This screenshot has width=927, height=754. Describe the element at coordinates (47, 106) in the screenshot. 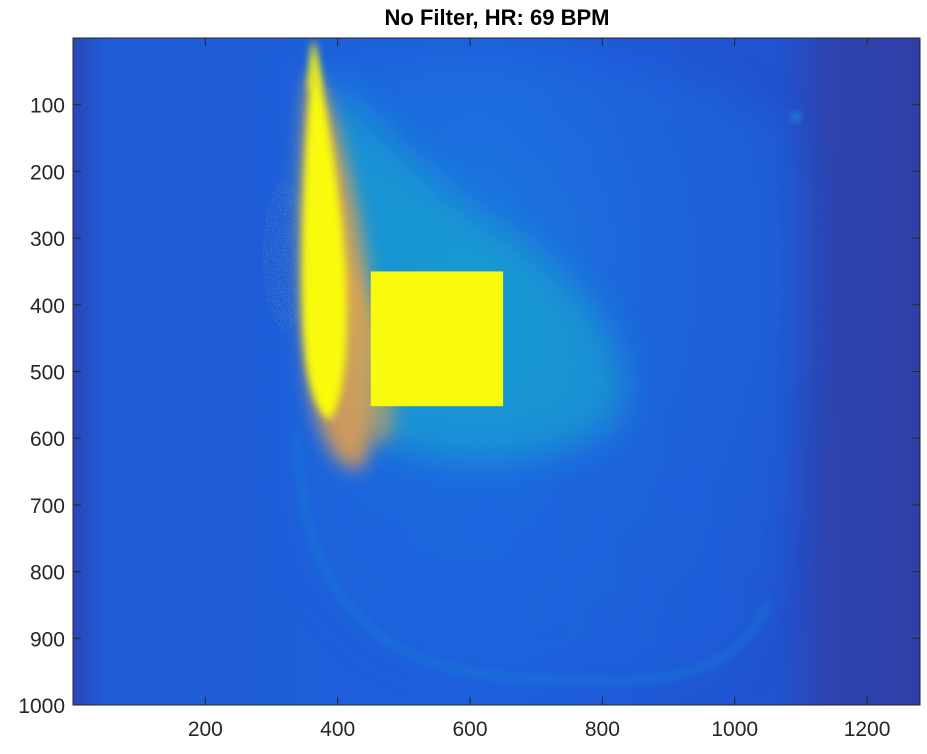

I see `y-tick-label: 100` at that location.